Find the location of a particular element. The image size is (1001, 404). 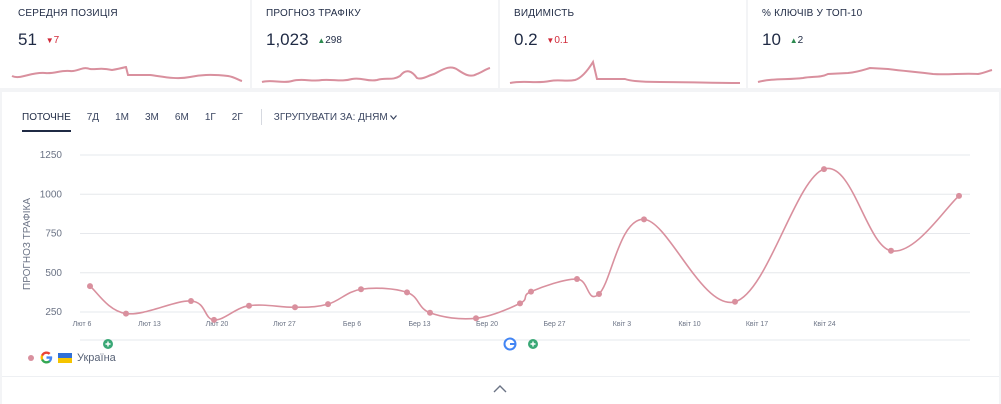

y-tick-label: 750 is located at coordinates (53, 234).